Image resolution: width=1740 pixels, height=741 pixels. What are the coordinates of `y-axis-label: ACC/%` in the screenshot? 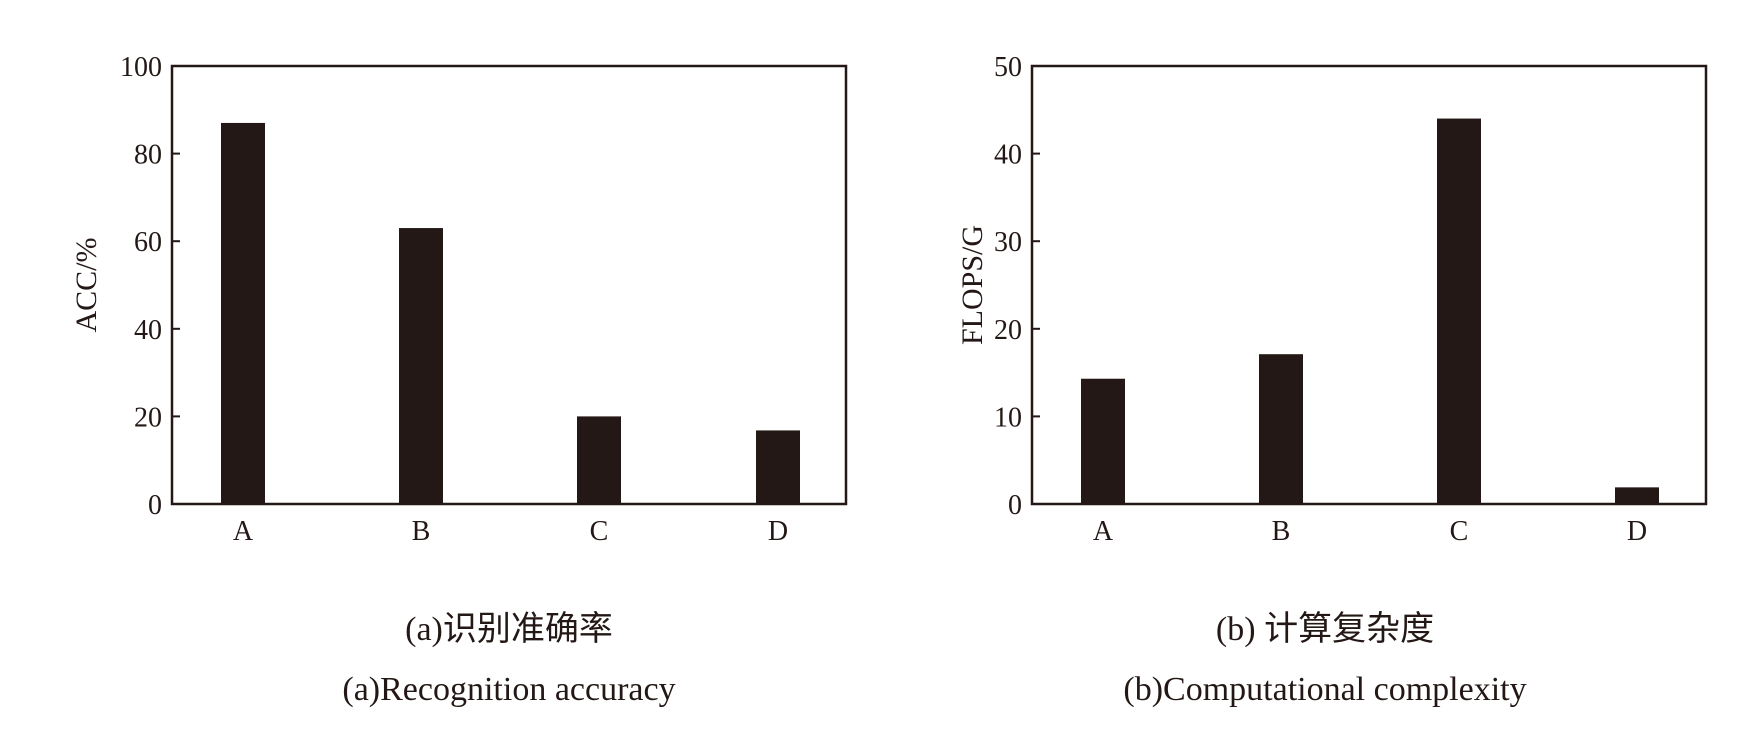 It's located at (86, 284).